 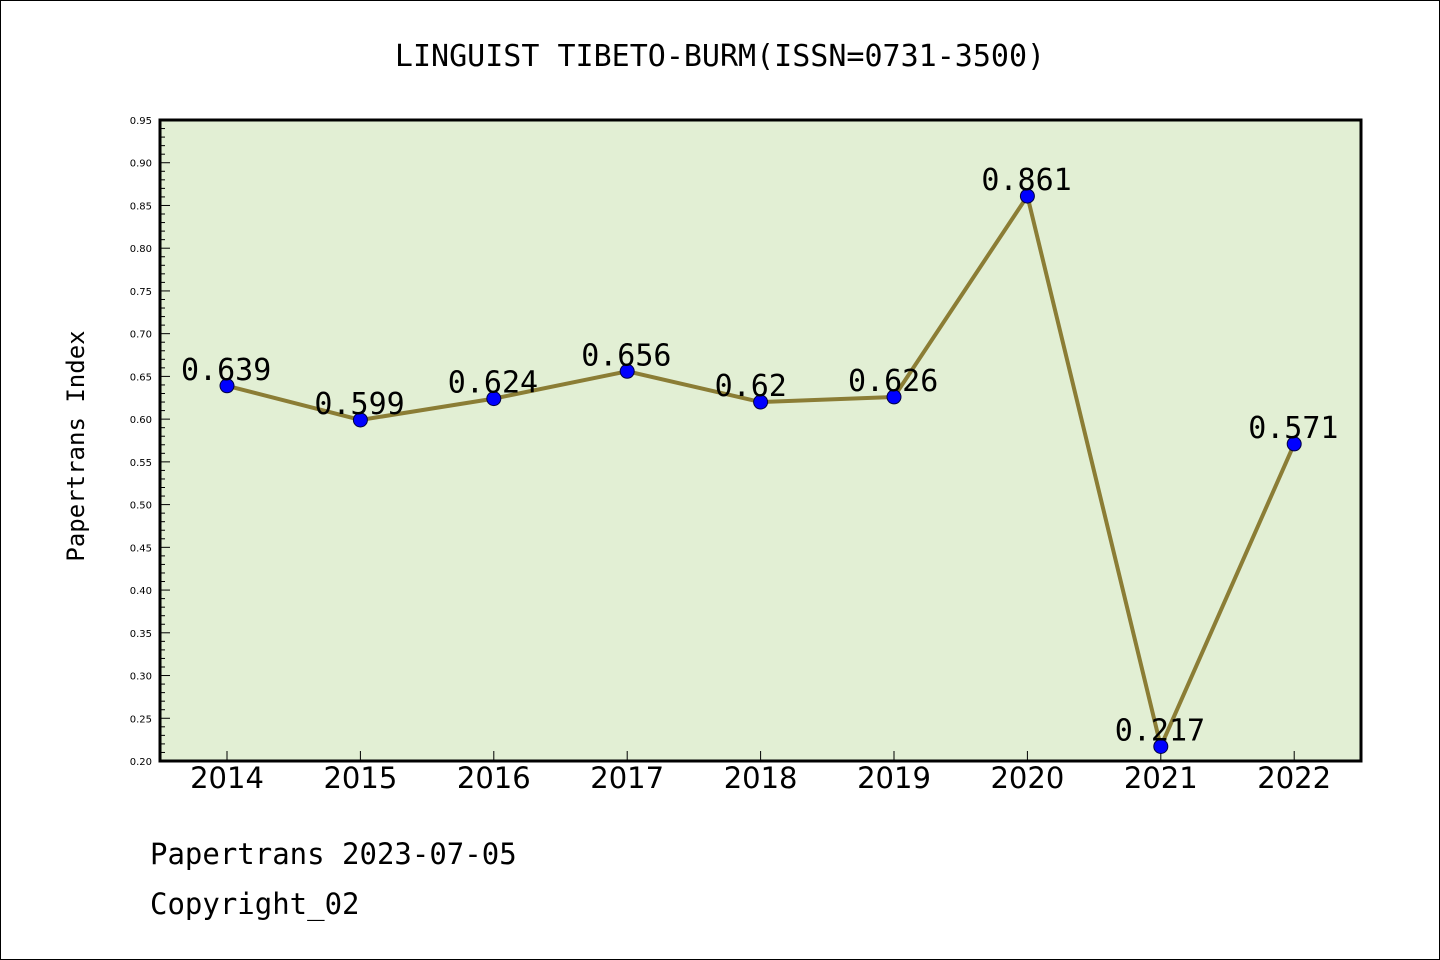 I want to click on x-tick-label: 2022, so click(x=1294, y=778).